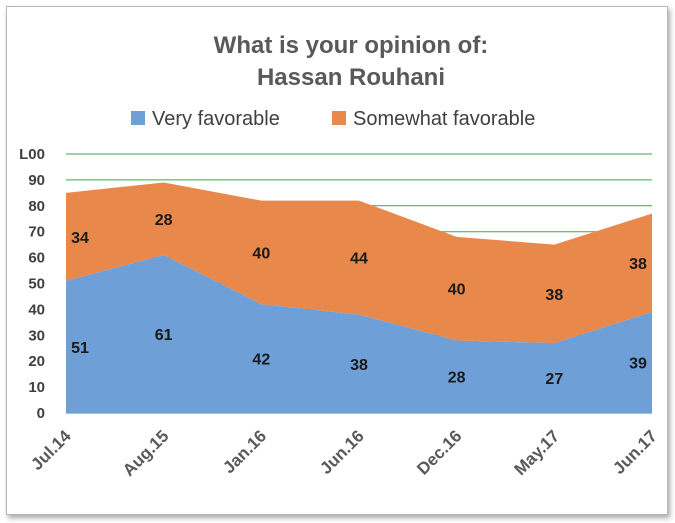 The image size is (675, 523). What do you see at coordinates (36, 258) in the screenshot?
I see `y-tick-label: 60` at bounding box center [36, 258].